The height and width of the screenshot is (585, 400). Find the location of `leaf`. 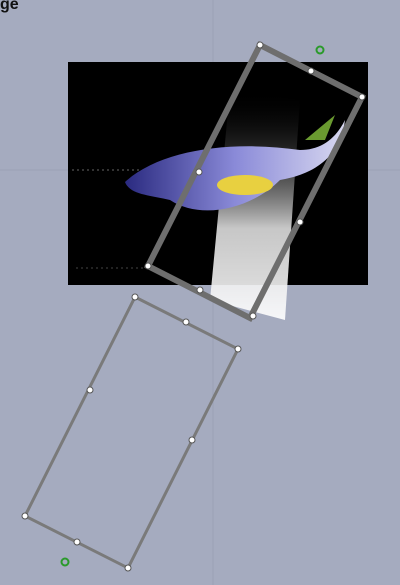

leaf is located at coordinates (320, 127).